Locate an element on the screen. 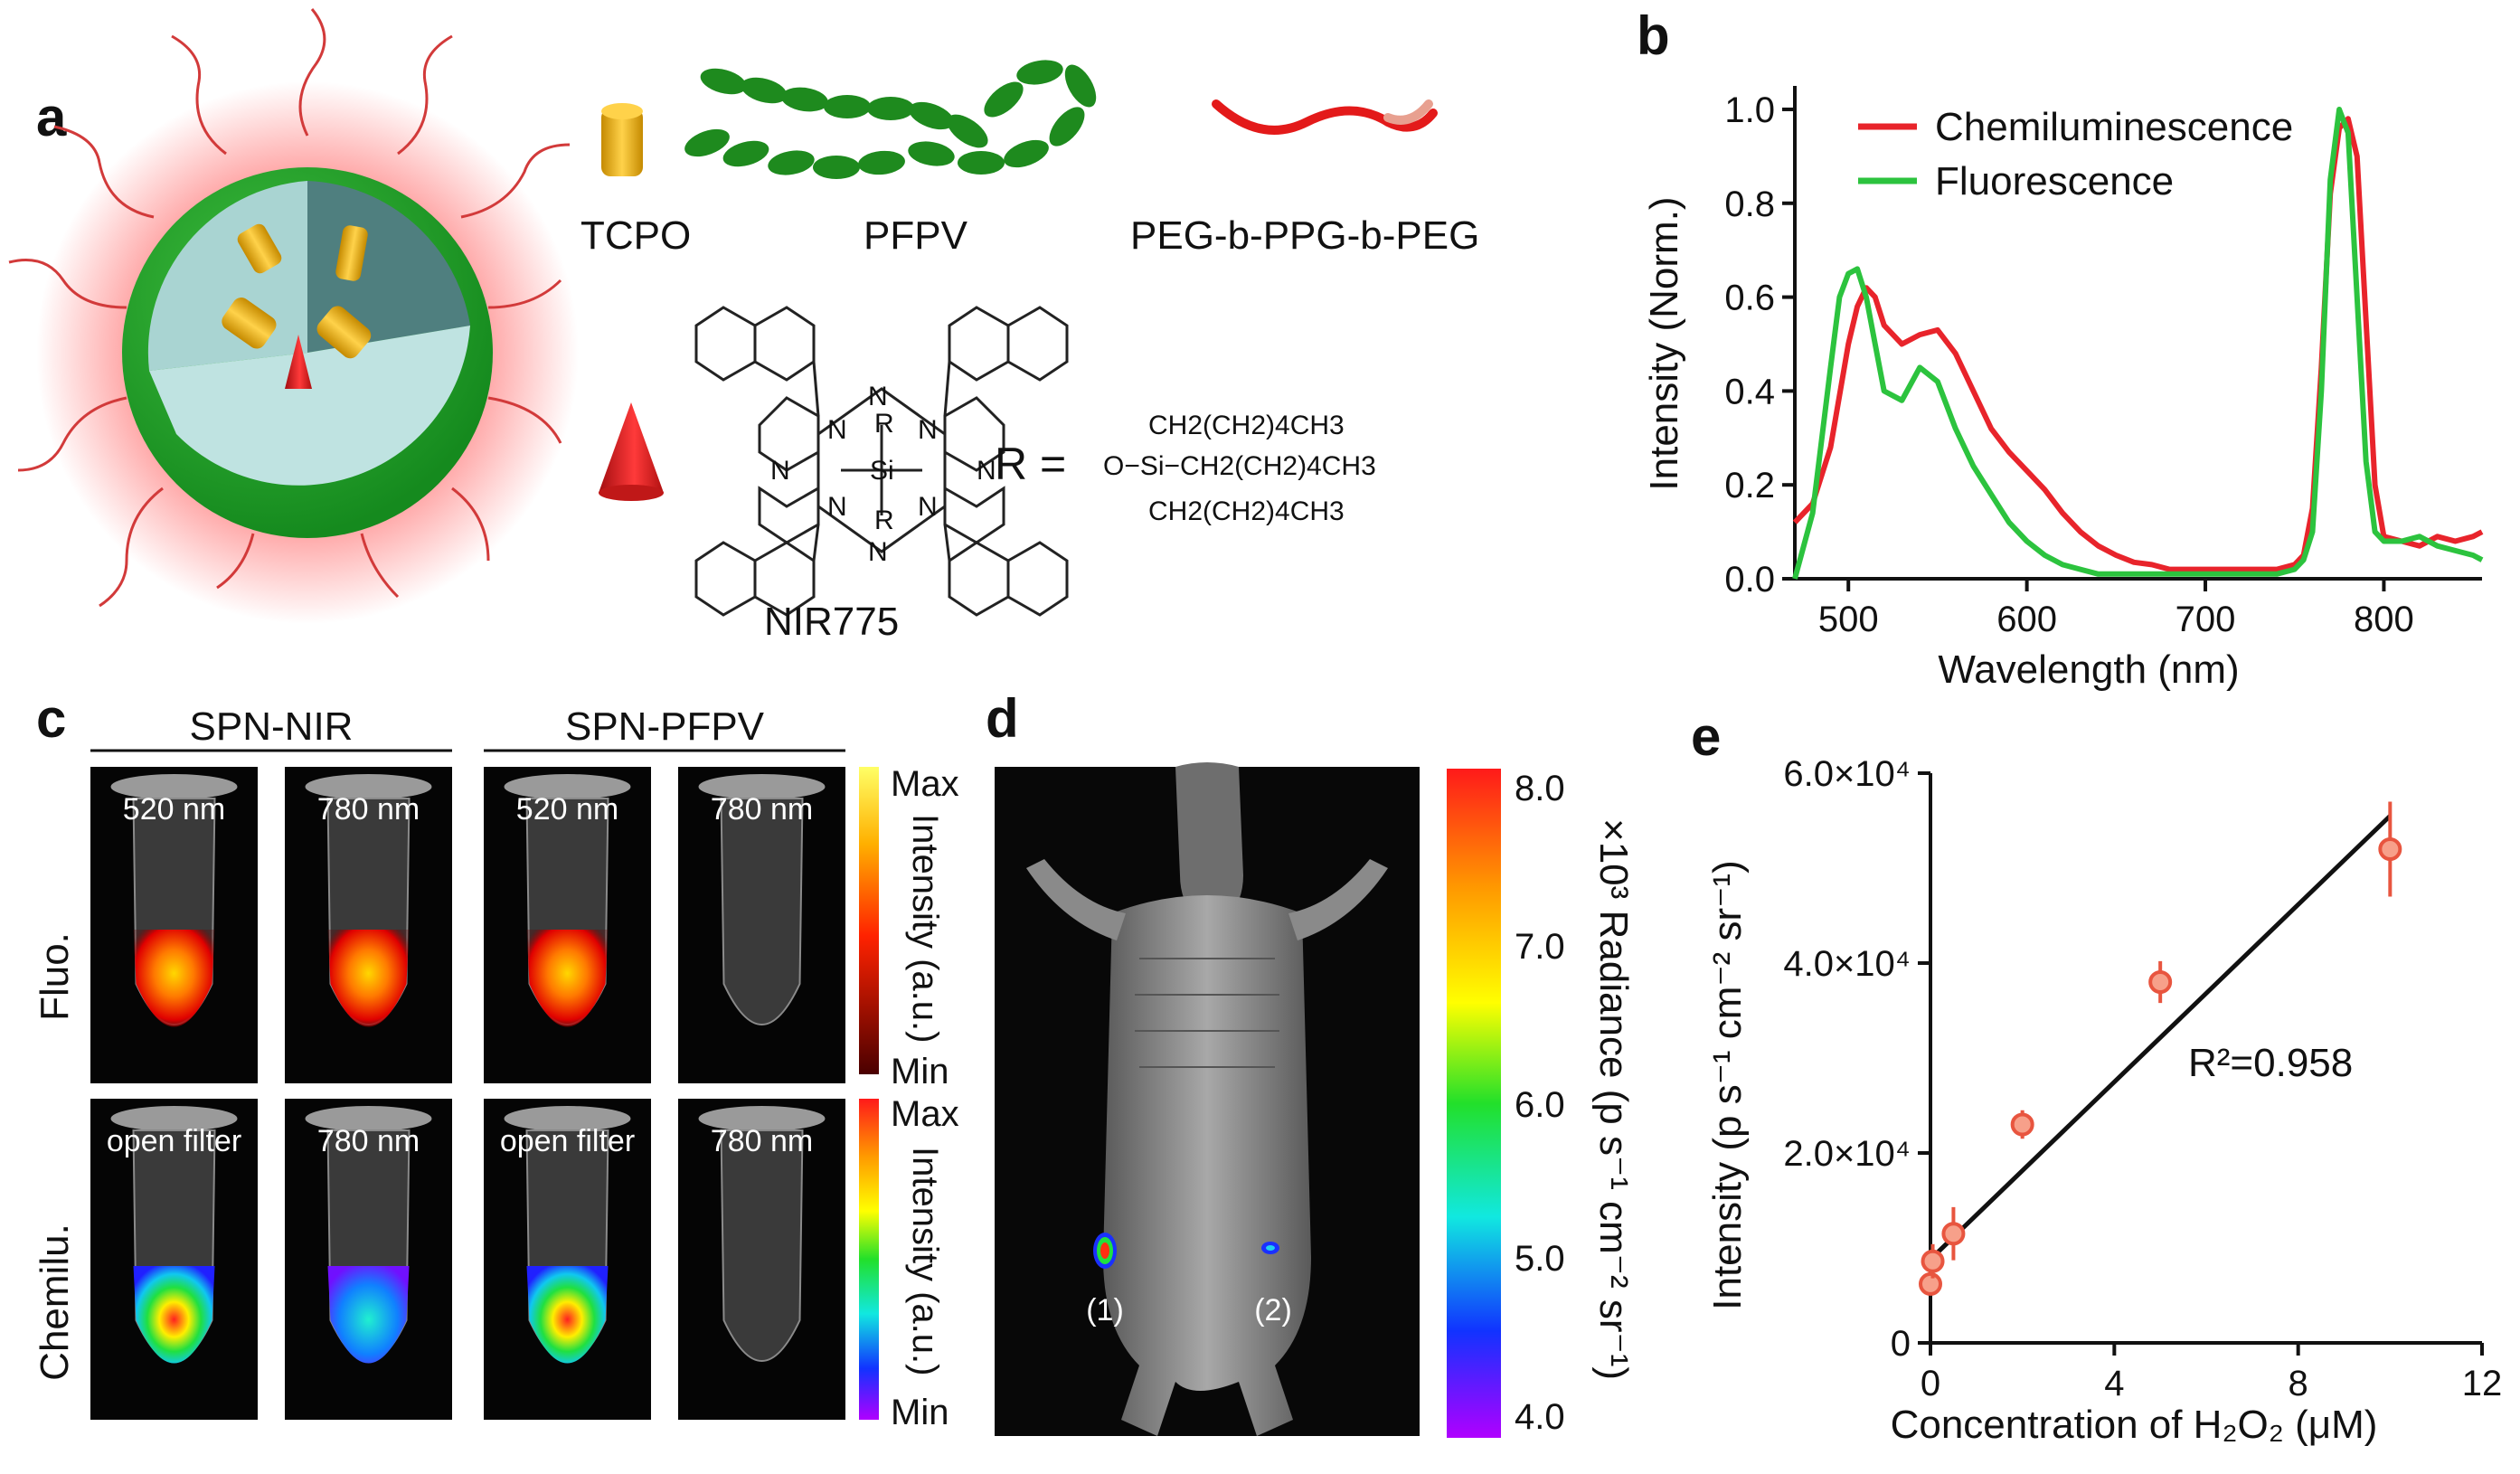  panel-b-xlabel: Wavelength (nm) is located at coordinates (2088, 669).